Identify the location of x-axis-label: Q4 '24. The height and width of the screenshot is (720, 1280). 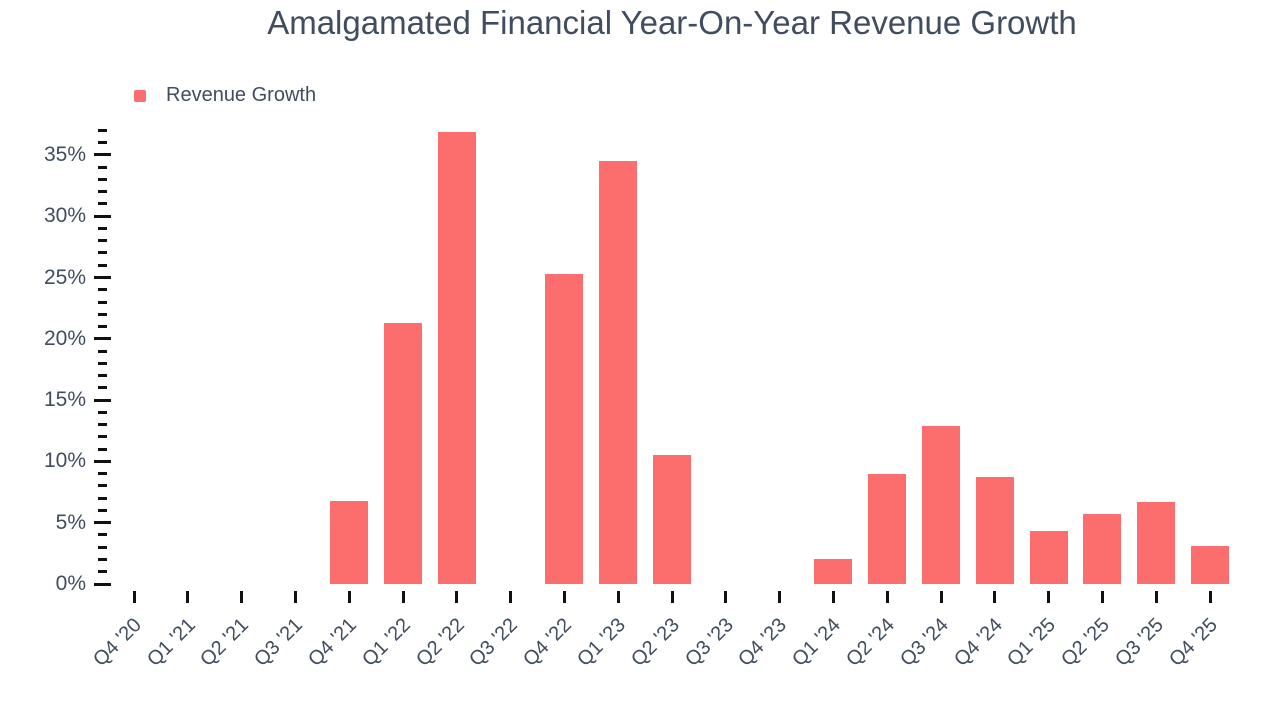
(978, 642).